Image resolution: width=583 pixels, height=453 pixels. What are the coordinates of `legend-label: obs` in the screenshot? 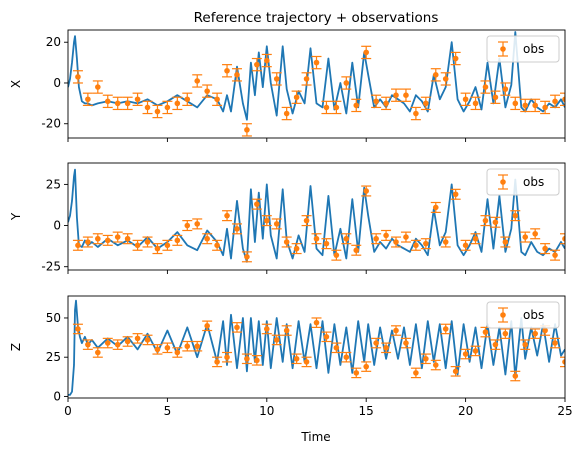 It's located at (533, 315).